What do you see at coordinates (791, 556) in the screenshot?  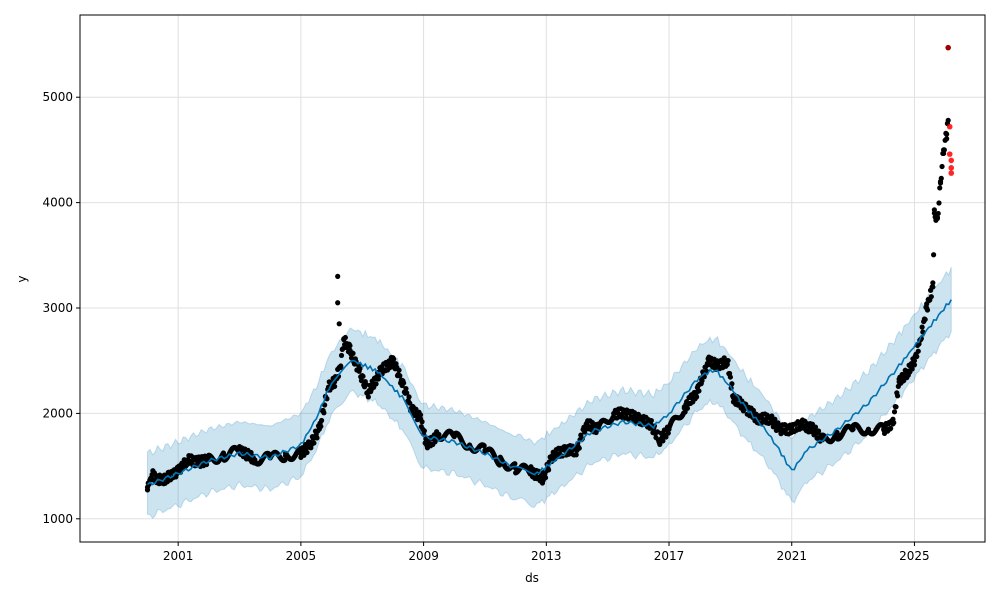 I see `x-tick-label: 2021` at bounding box center [791, 556].